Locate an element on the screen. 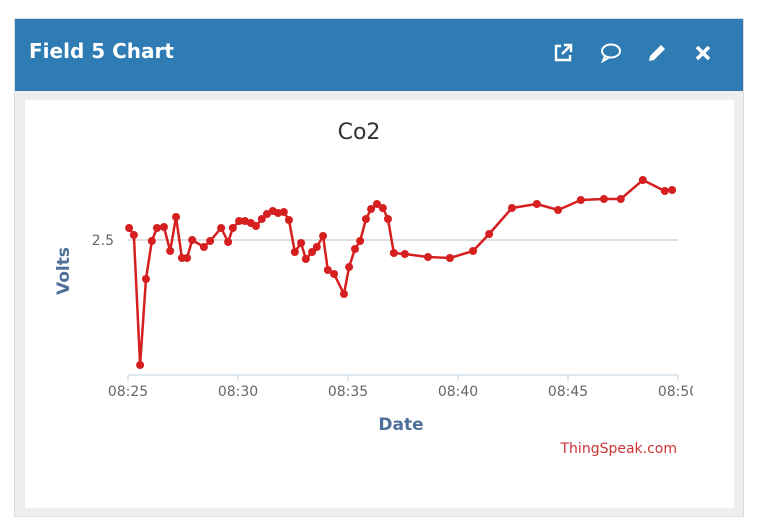 The width and height of the screenshot is (757, 531). widget-title: Field 5 Chart is located at coordinates (101, 51).